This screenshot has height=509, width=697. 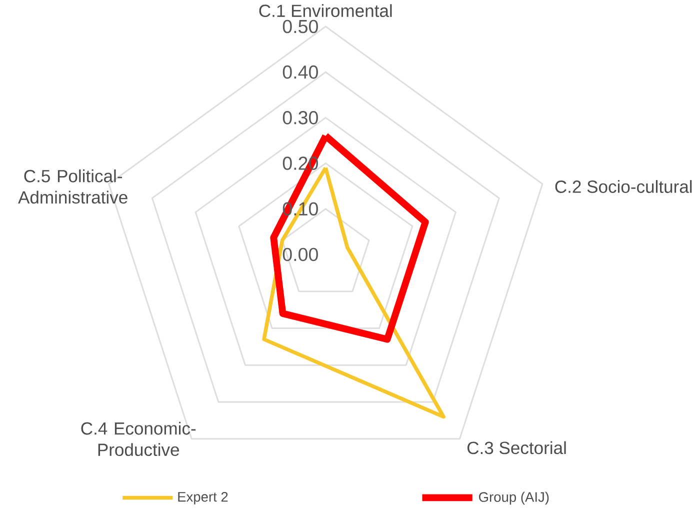 What do you see at coordinates (516, 447) in the screenshot?
I see `spoke-label: C.3 Sectorial` at bounding box center [516, 447].